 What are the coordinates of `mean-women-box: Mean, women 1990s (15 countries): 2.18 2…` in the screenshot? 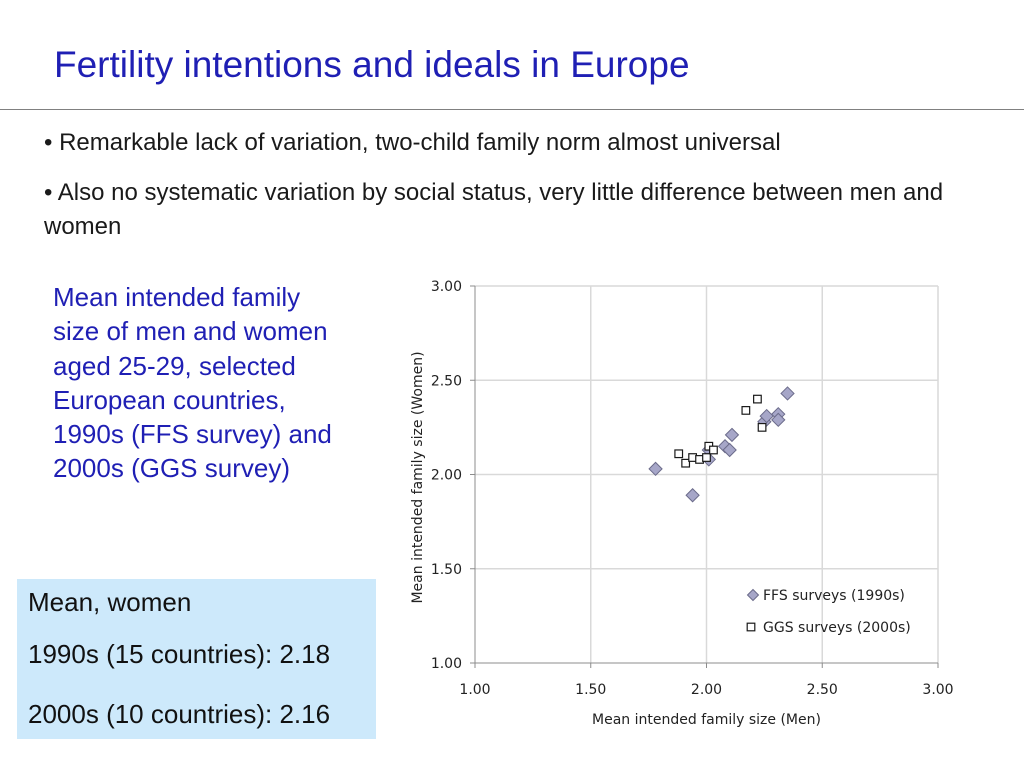 It's located at (196, 659).